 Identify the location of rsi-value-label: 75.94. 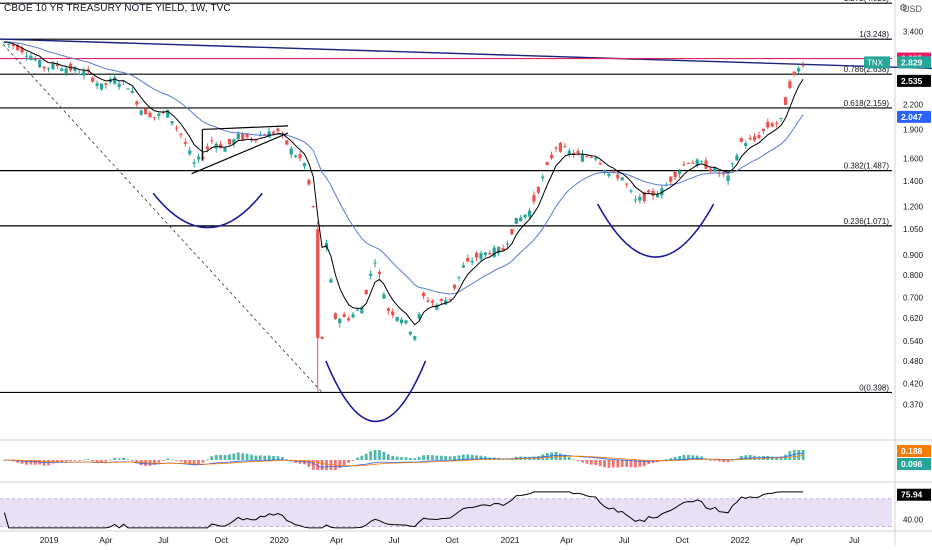
(912, 495).